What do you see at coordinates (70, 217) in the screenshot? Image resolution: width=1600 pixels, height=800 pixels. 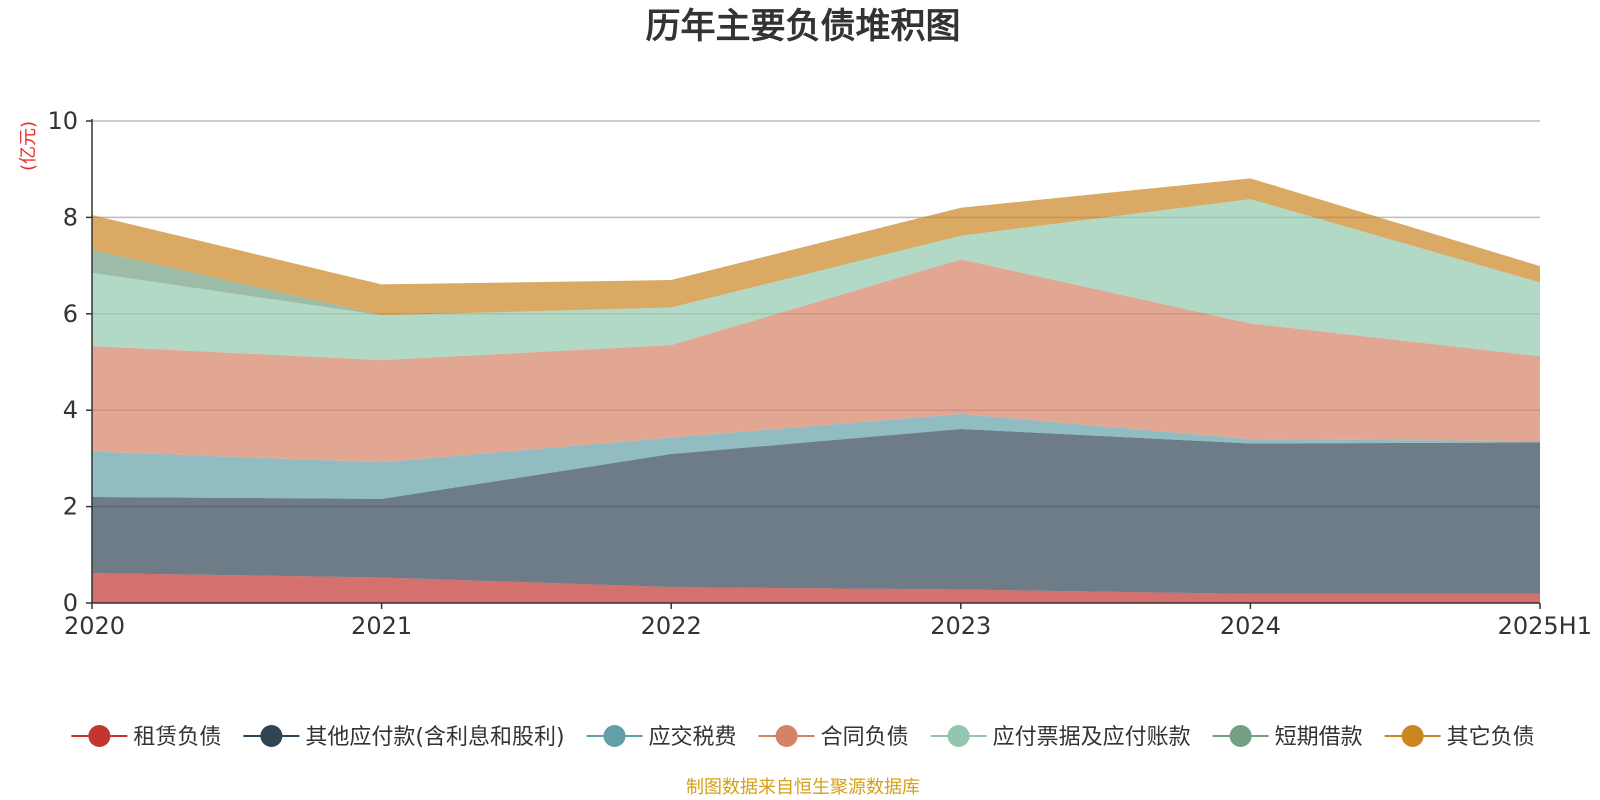 I see `y-tick-label: 8` at bounding box center [70, 217].